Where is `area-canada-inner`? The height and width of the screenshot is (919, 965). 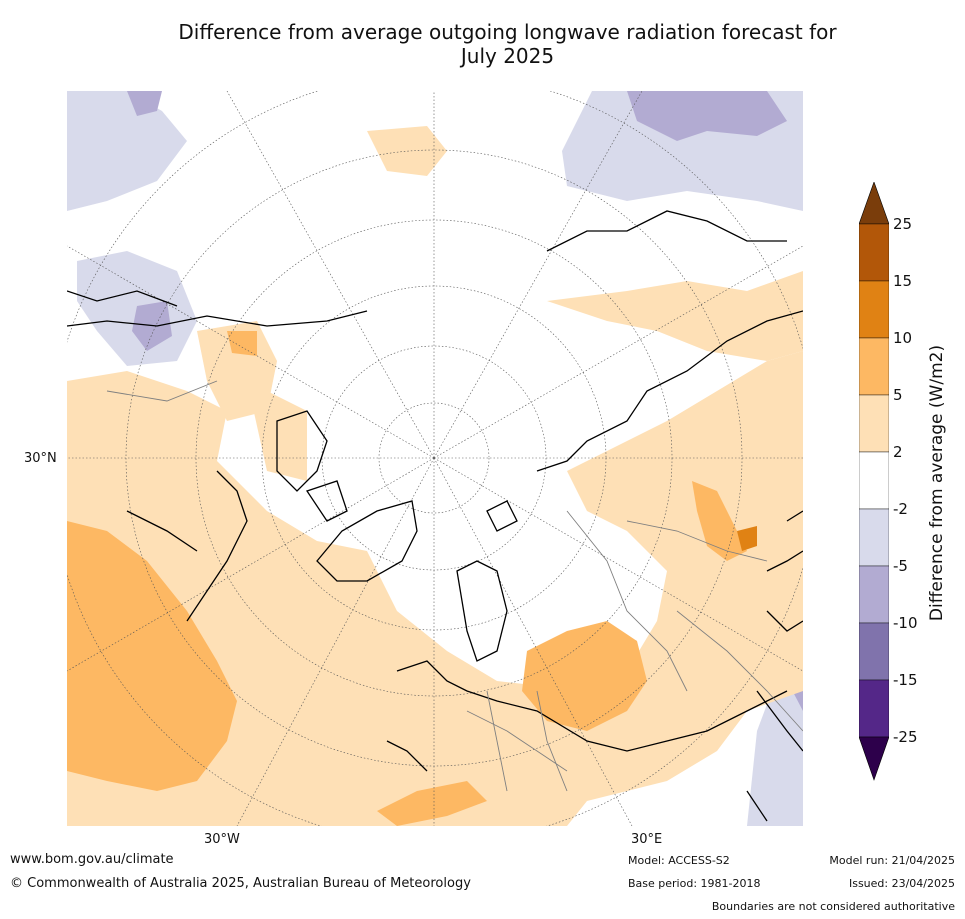 area-canada-inner is located at coordinates (242, 343).